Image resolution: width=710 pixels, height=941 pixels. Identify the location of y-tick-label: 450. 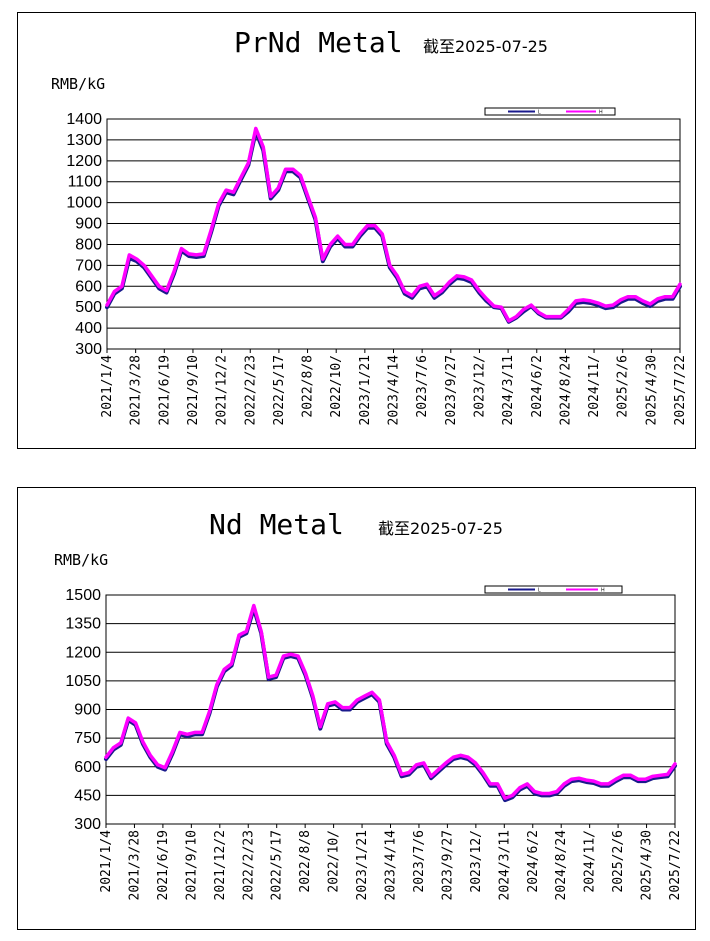
(87, 795).